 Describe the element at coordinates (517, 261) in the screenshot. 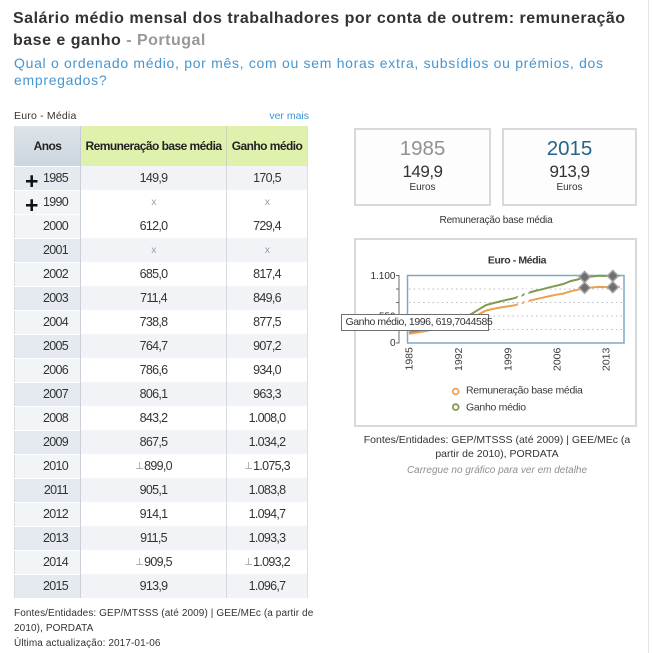

I see `svg-text: Euro - Média` at that location.